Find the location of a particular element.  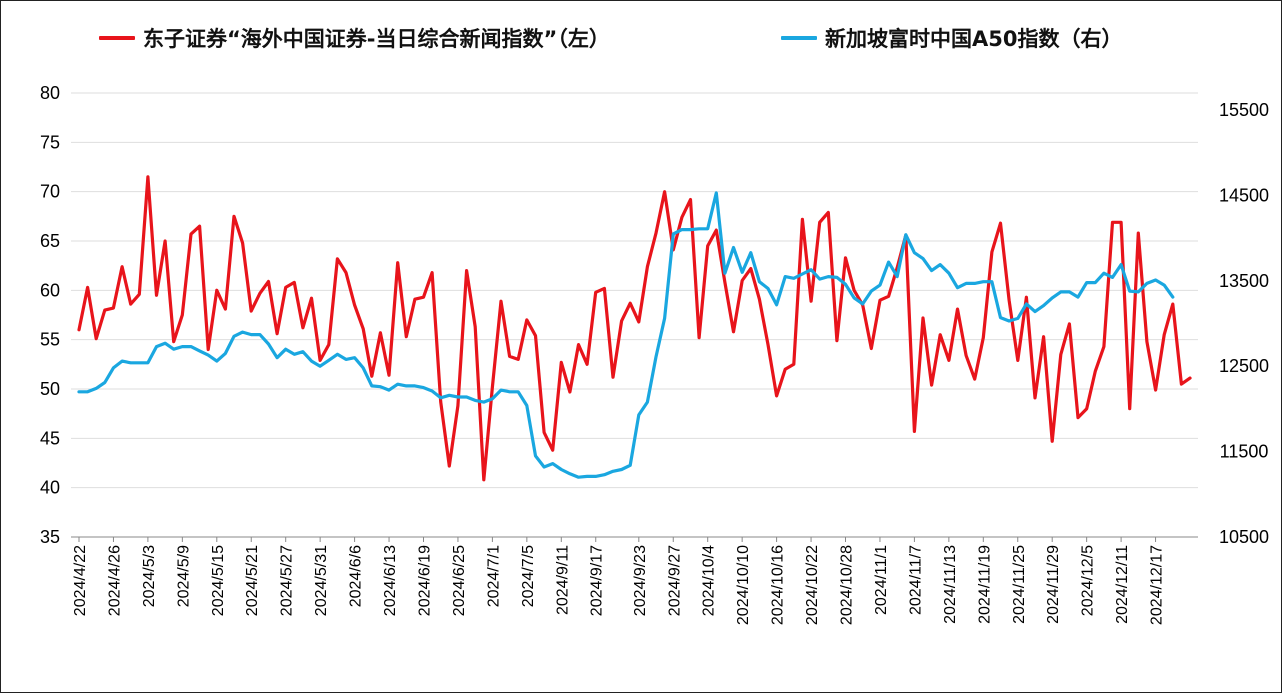

legend-item-news-index: 东子证券“海外中国证券-当日综合新闻指数”（左） is located at coordinates (354, 38).